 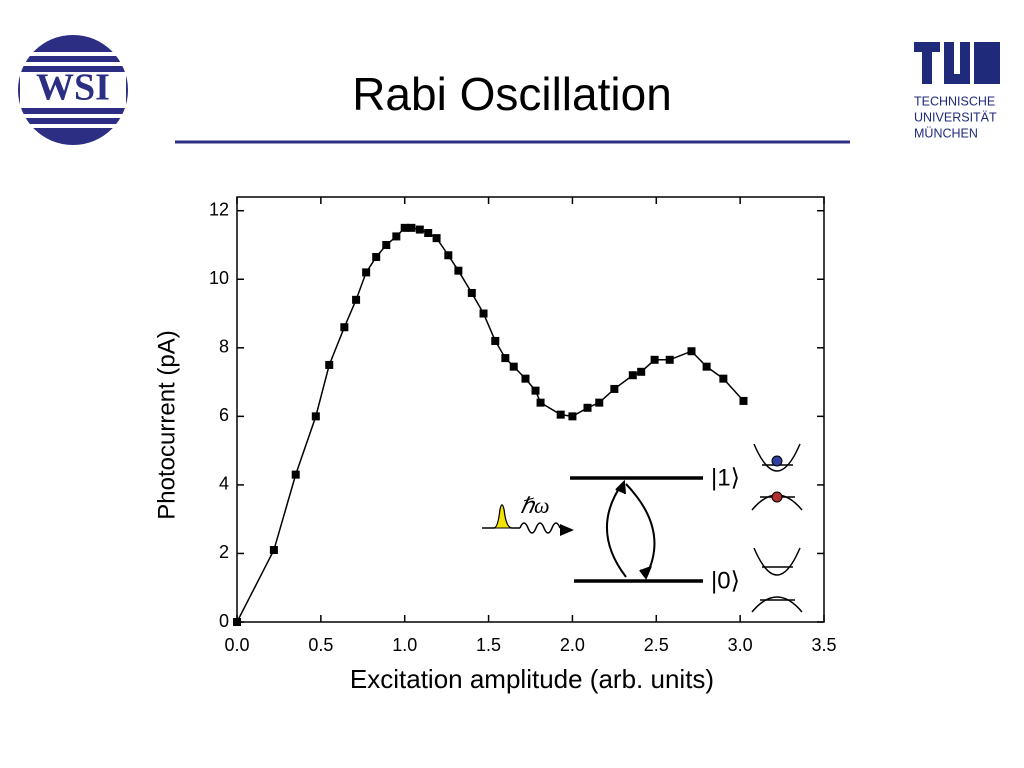 I want to click on photon-label: ℏω, so click(x=534, y=505).